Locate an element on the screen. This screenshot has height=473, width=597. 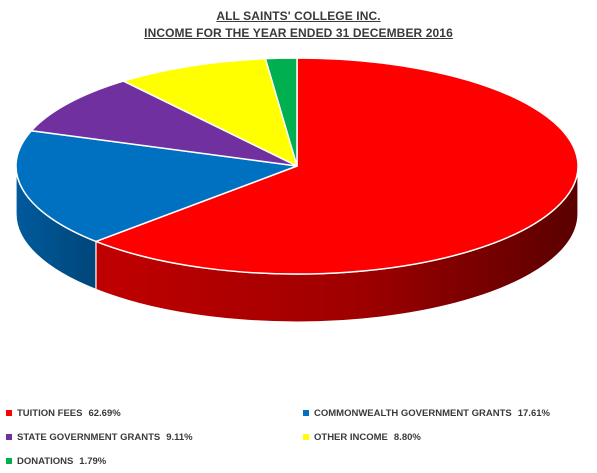
pie-slice-other-income is located at coordinates (210, 112).